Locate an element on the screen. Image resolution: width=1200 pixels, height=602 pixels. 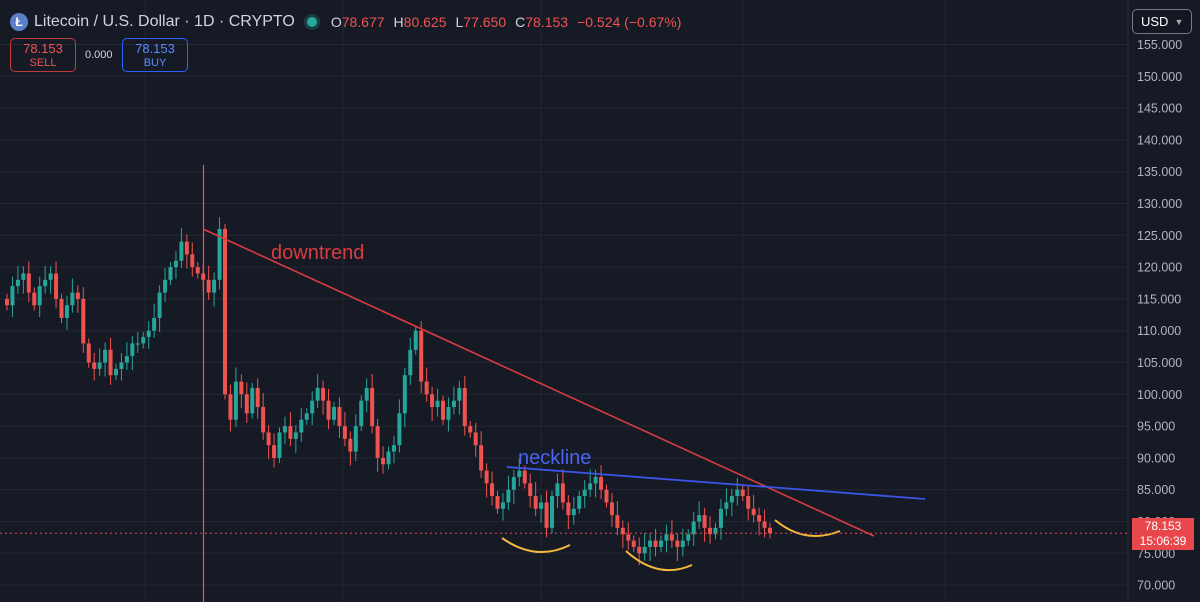
sell-button: 78.153 SELL is located at coordinates (43, 55).